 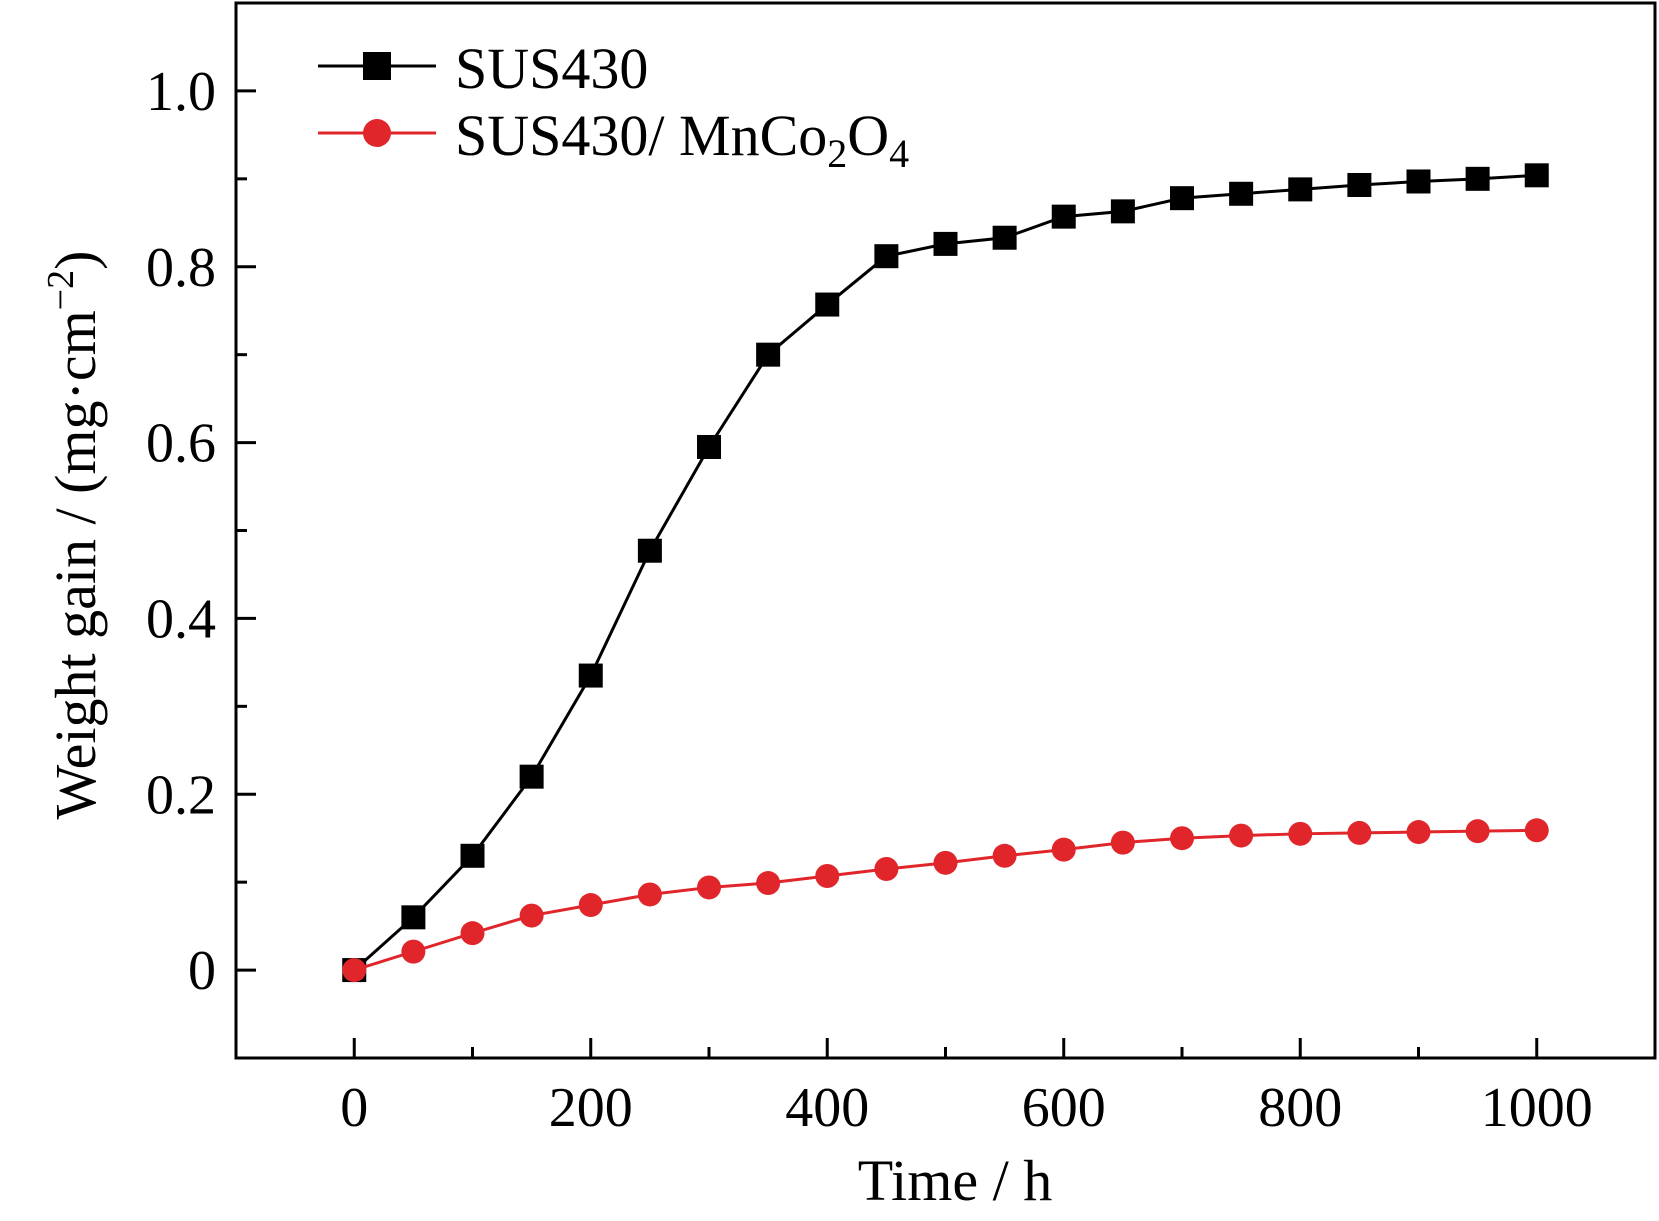 I want to click on x-tick-label: 0, so click(x=354, y=1108).